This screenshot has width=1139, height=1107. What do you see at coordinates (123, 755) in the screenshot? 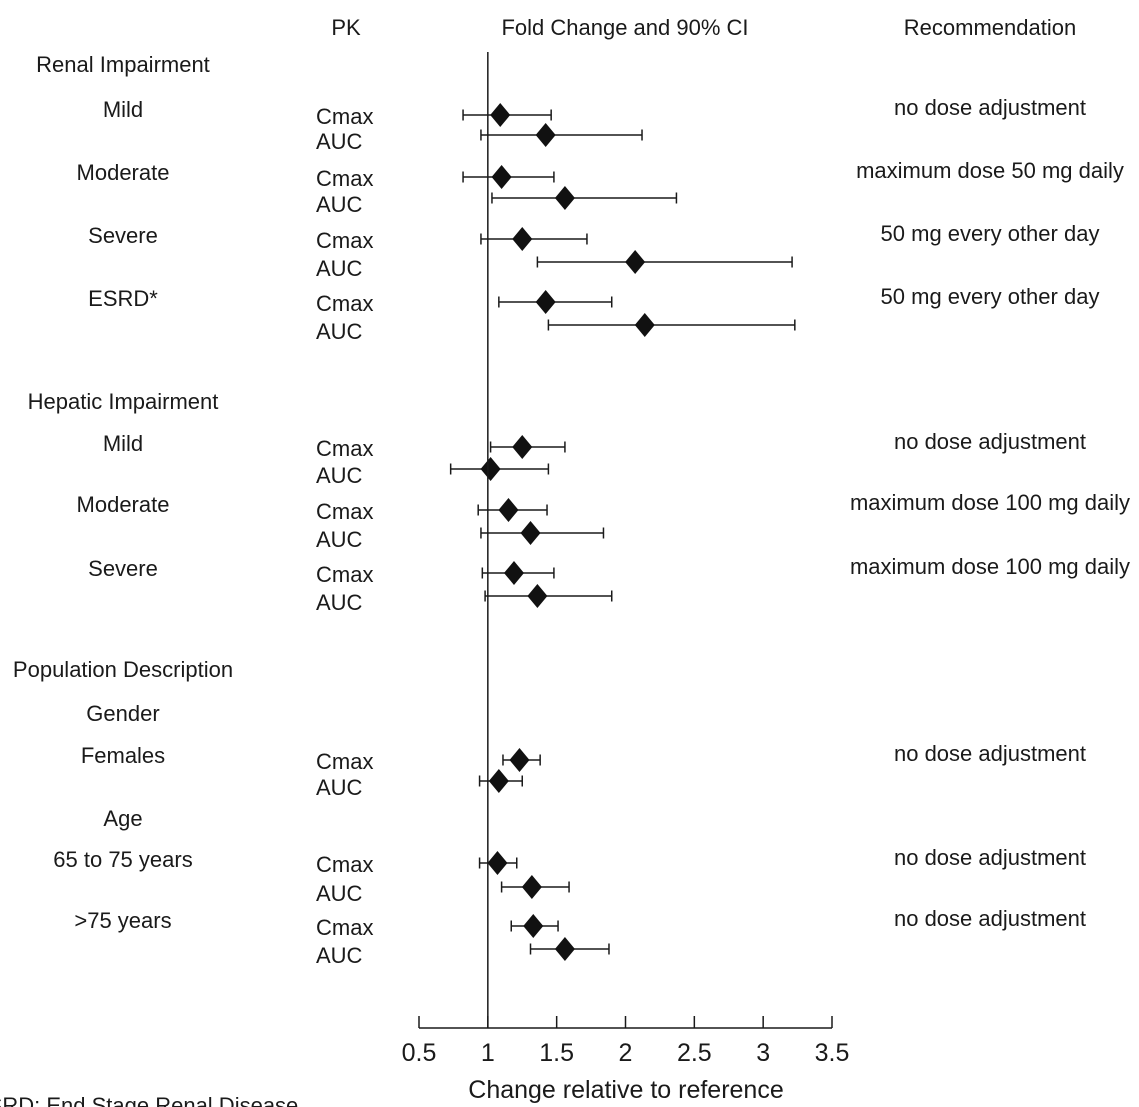
I see `group-label: Females` at bounding box center [123, 755].